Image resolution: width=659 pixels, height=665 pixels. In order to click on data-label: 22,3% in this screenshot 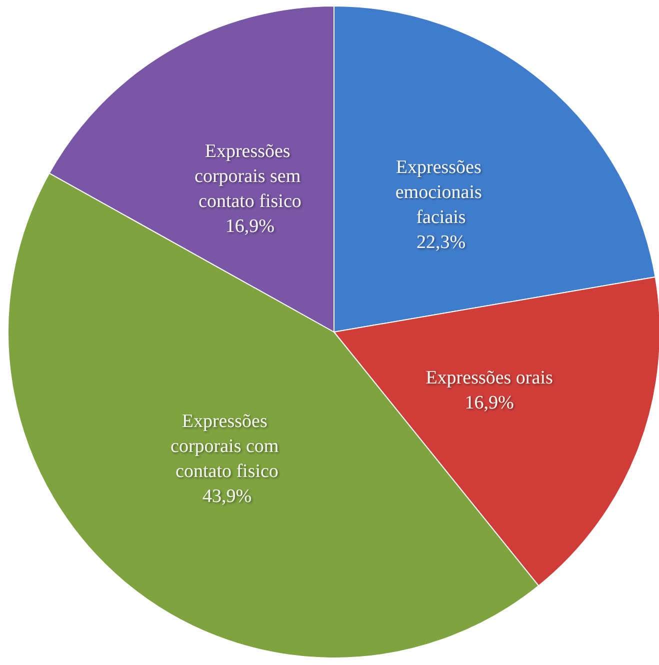, I will do `click(441, 243)`.